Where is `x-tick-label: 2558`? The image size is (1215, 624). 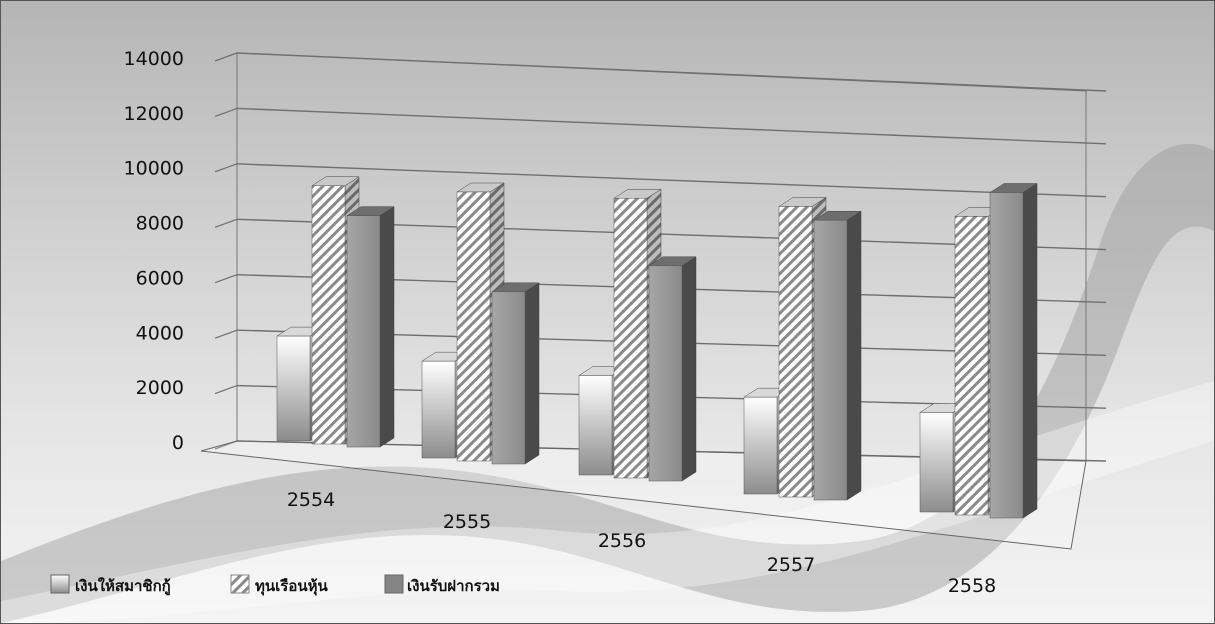 x-tick-label: 2558 is located at coordinates (972, 586).